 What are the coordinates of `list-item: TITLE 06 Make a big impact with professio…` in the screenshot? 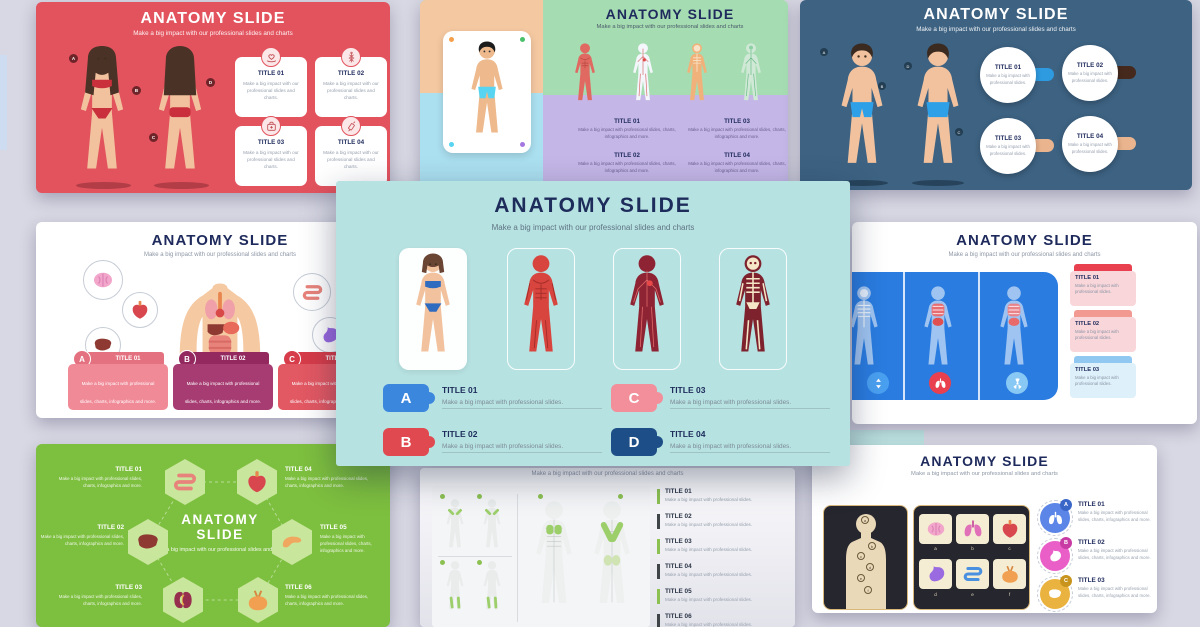 It's located at (723, 620).